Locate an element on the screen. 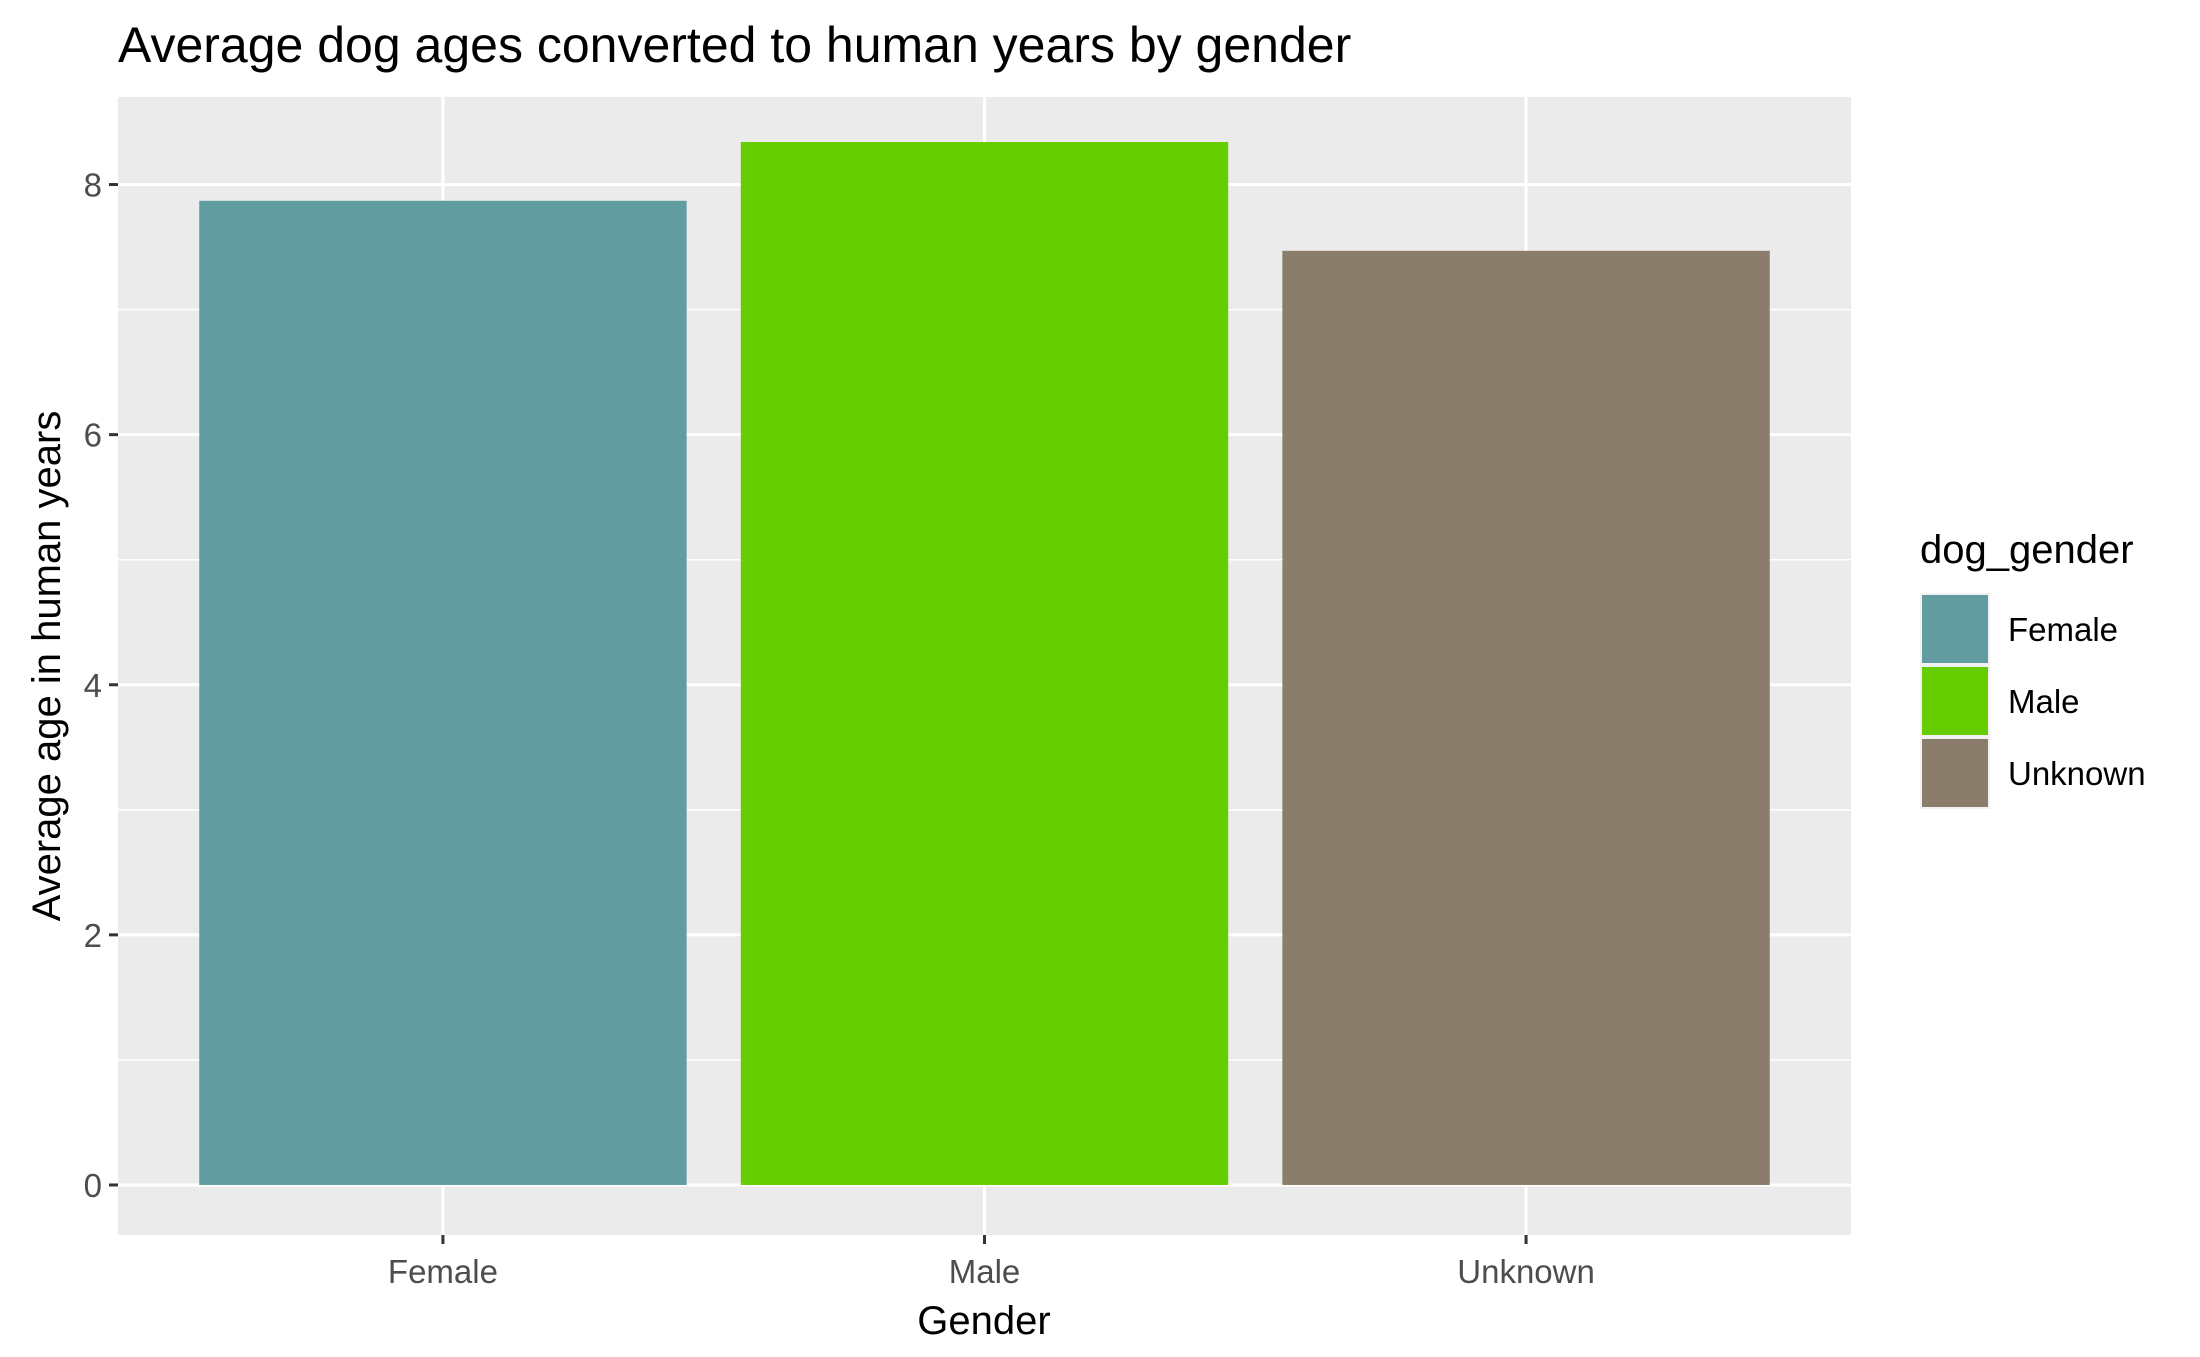 This screenshot has height=1357, width=2200. legend: dog_gender Female Male Unknown is located at coordinates (2033, 668).